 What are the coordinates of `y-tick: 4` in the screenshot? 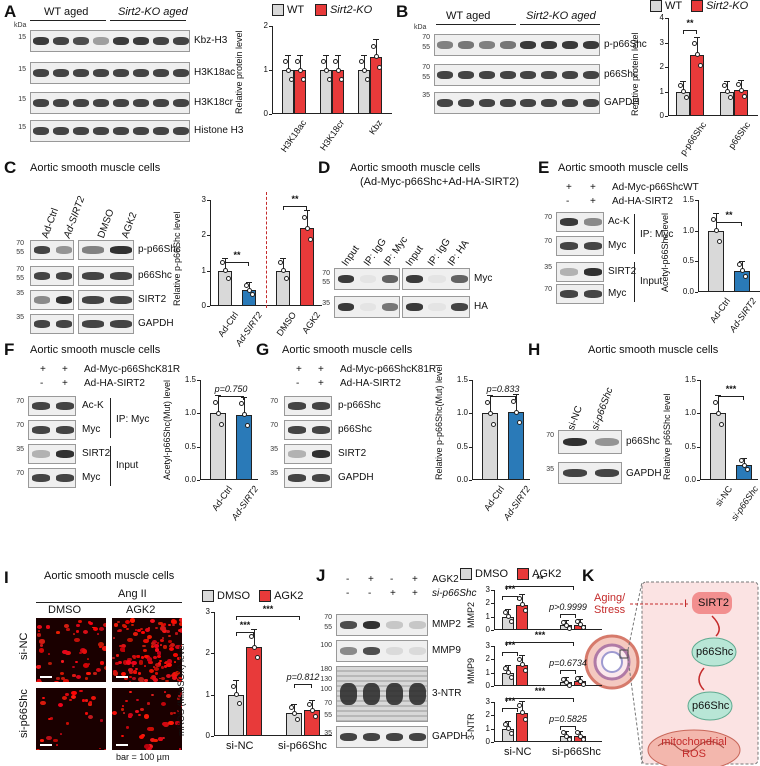 It's located at (661, 17).